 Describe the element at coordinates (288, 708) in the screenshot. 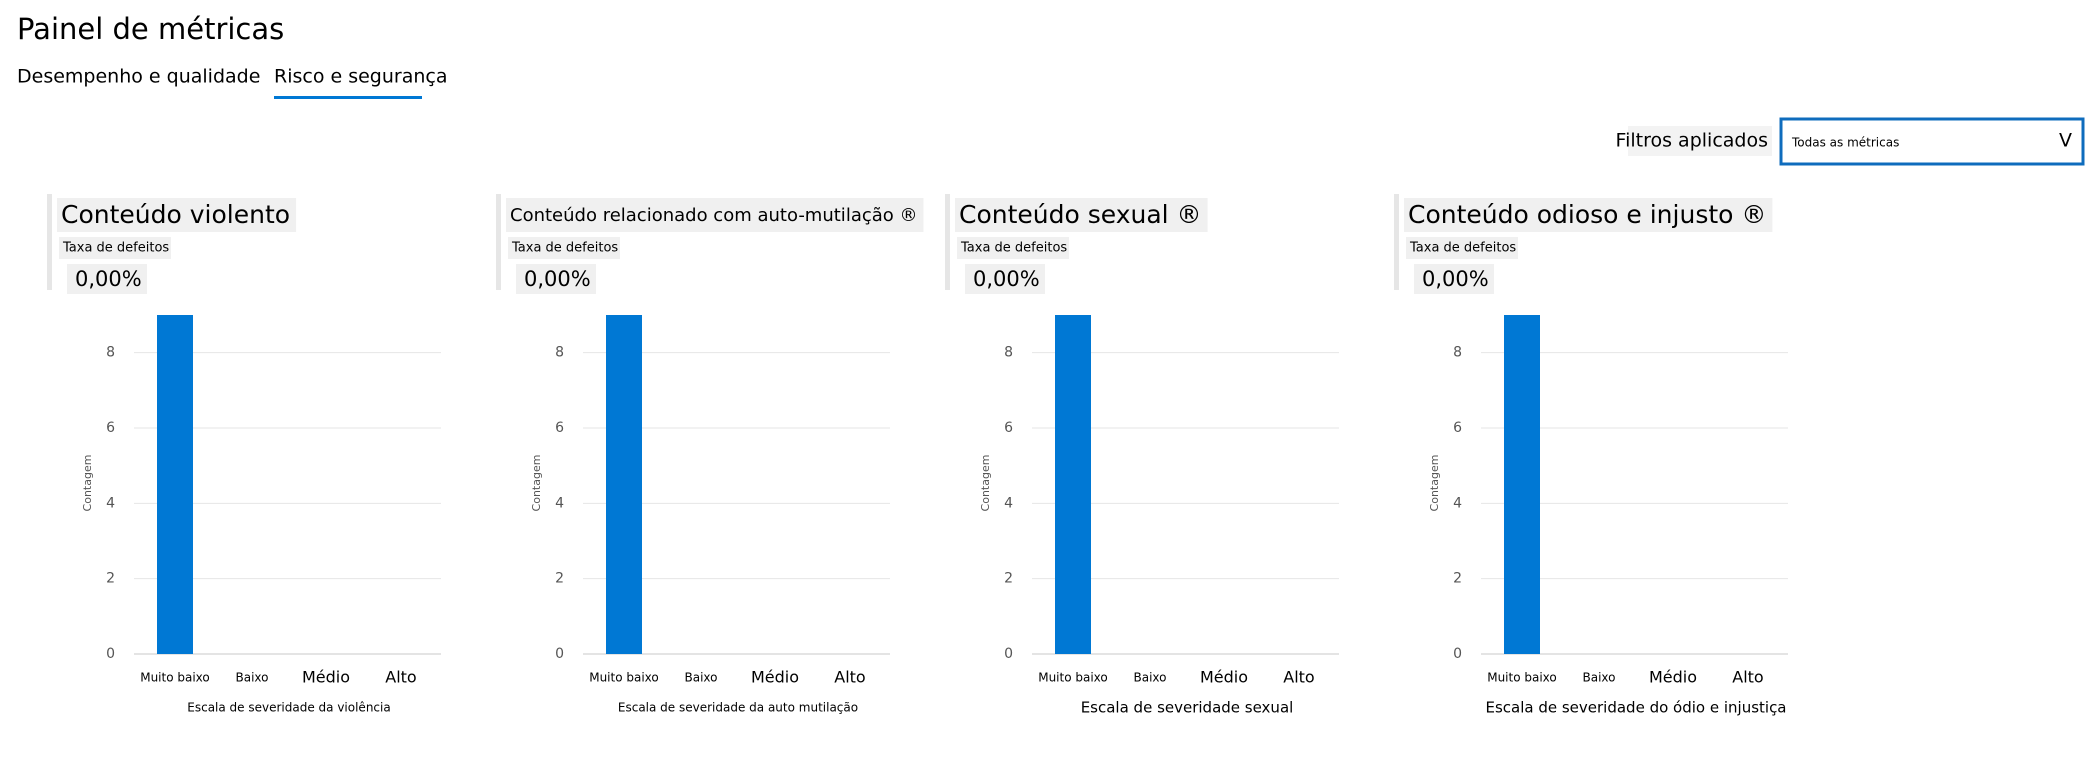

I see `x-axis-label: Escala de severidade da violência` at that location.